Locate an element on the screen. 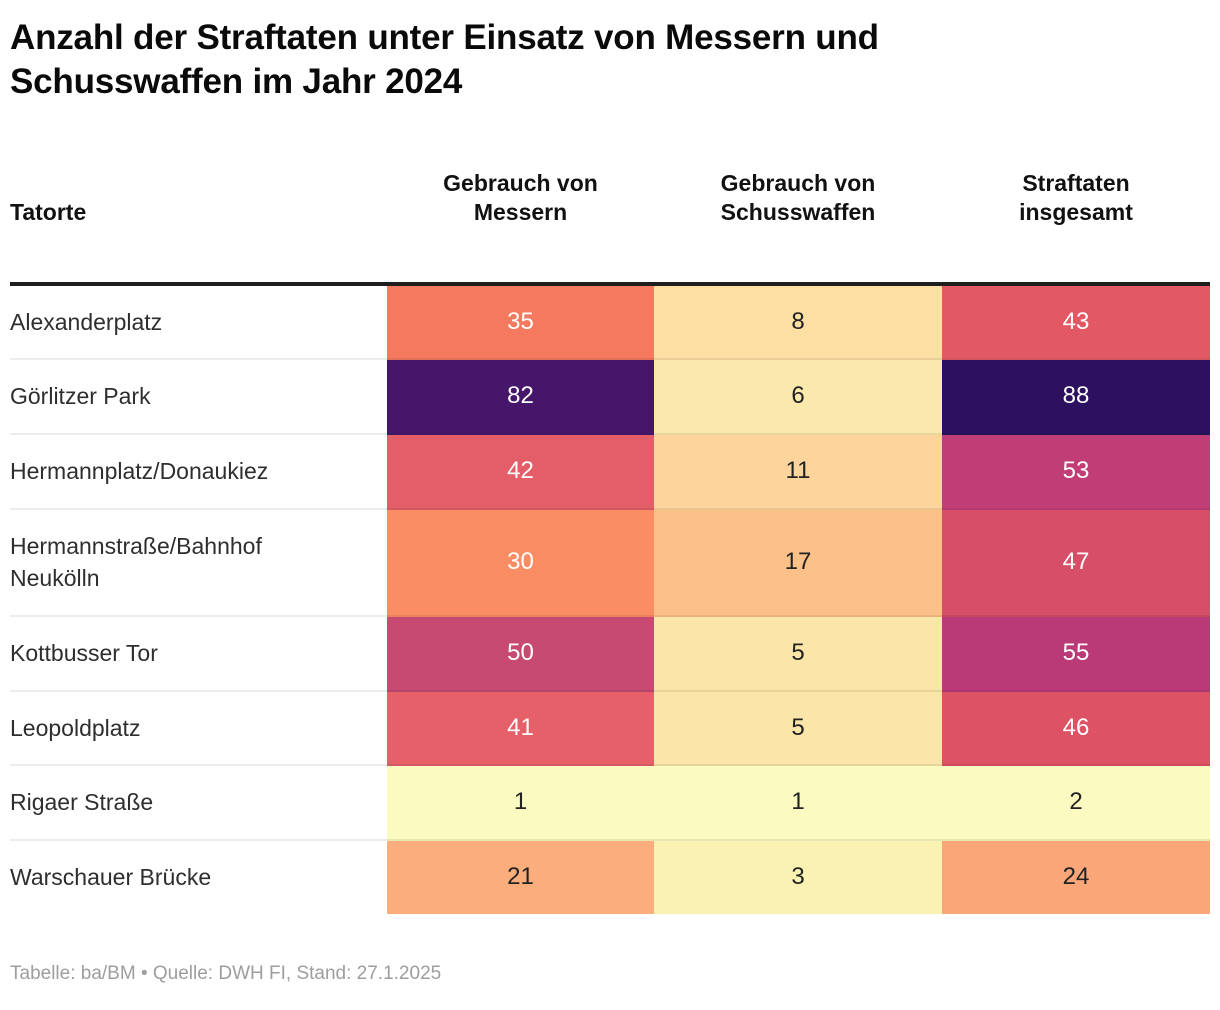  row-label-text: Warschauer Brücke is located at coordinates (111, 877).